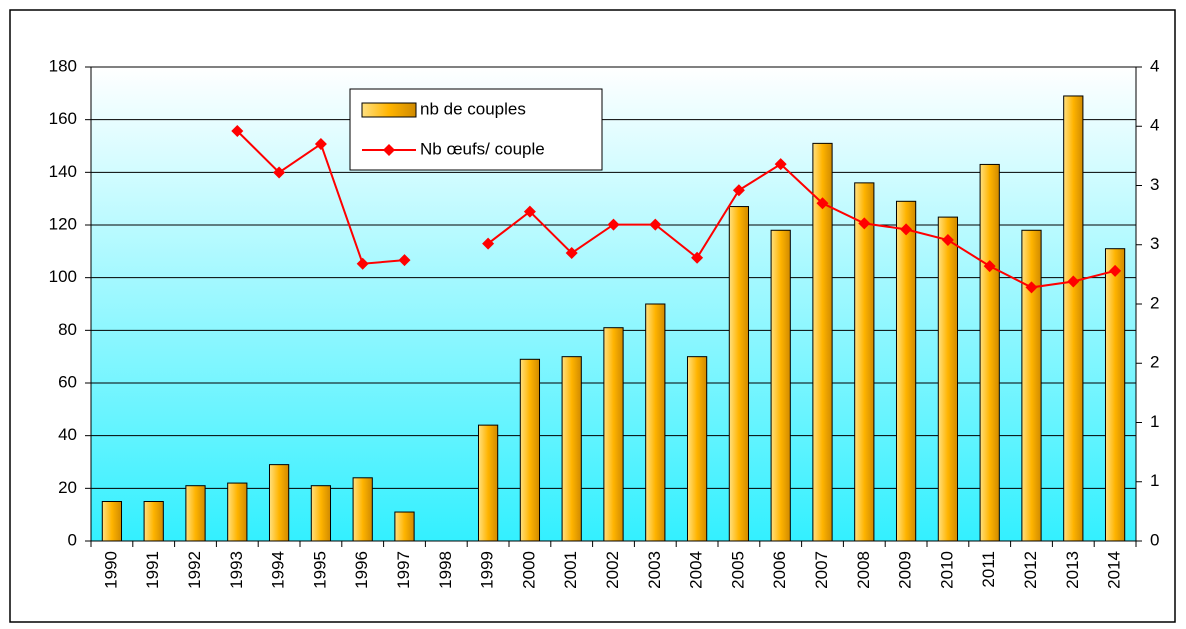 Image resolution: width=1186 pixels, height=629 pixels. What do you see at coordinates (361, 570) in the screenshot?
I see `x-tick-label: 1996` at bounding box center [361, 570].